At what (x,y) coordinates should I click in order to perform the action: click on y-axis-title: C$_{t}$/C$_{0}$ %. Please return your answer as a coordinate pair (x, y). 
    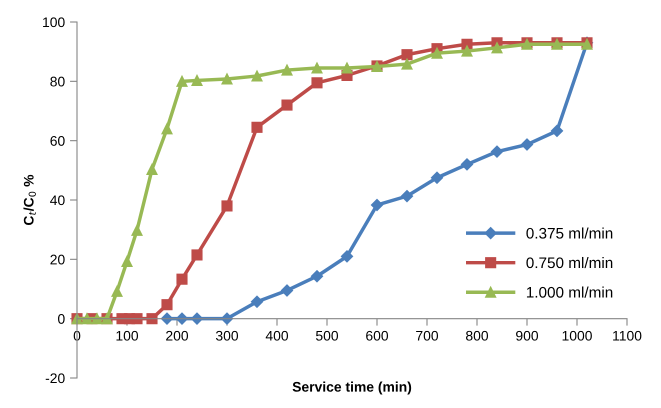
    Looking at the image, I should click on (29, 200).